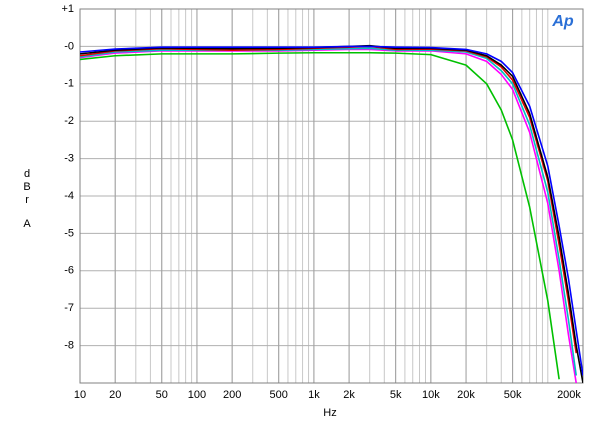 The image size is (600, 433). Describe the element at coordinates (513, 395) in the screenshot. I see `x-tick-label: 50k` at that location.